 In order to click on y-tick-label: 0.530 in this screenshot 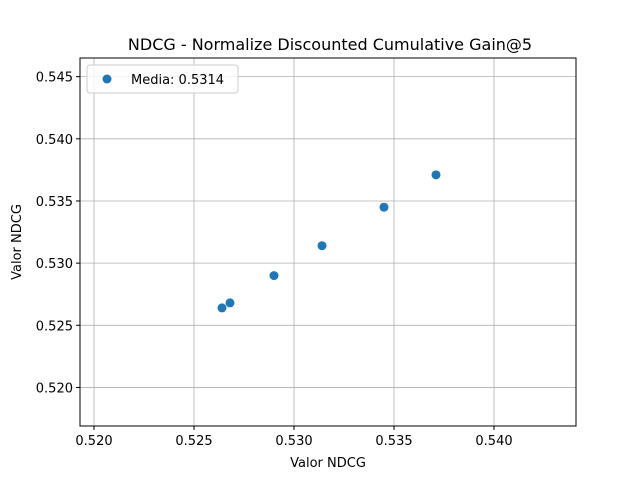, I will do `click(54, 264)`.